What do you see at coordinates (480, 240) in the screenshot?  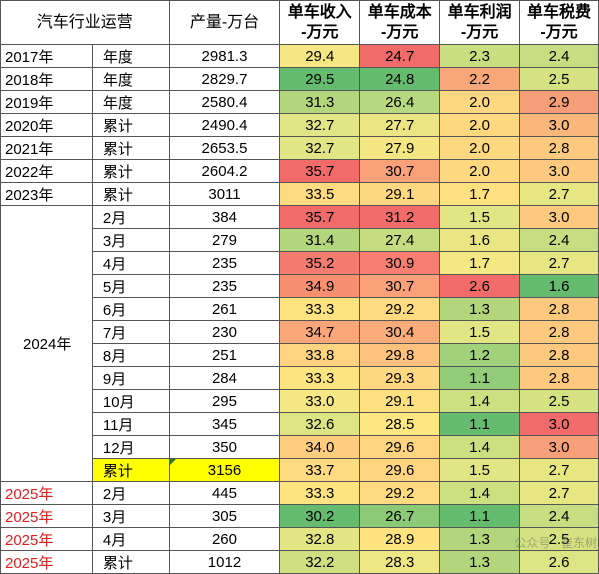 I see `profit-cell: 1.6` at bounding box center [480, 240].